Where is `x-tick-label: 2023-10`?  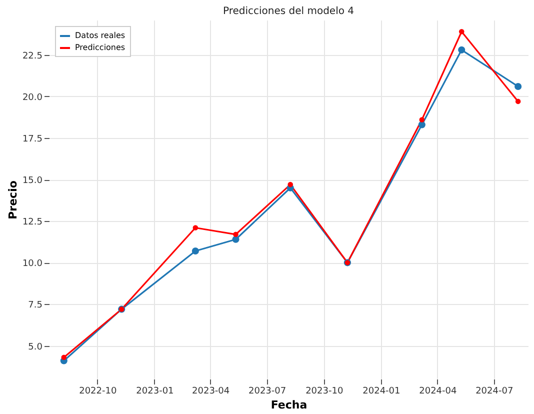 x-tick-label: 2023-10 is located at coordinates (325, 391).